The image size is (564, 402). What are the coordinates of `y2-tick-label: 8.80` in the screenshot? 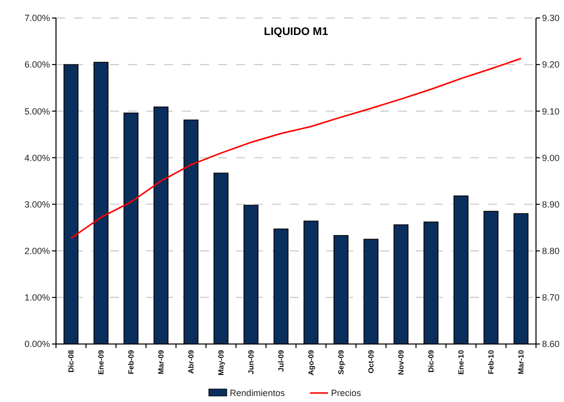 It's located at (551, 251).